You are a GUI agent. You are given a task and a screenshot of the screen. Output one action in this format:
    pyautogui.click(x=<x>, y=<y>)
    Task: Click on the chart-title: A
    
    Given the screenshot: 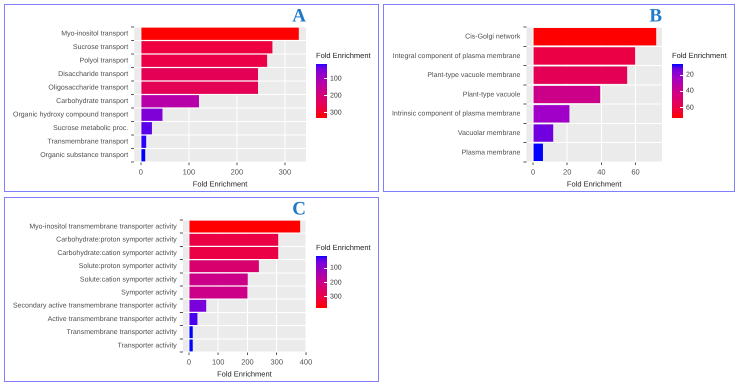 What is the action you would take?
    pyautogui.click(x=299, y=15)
    